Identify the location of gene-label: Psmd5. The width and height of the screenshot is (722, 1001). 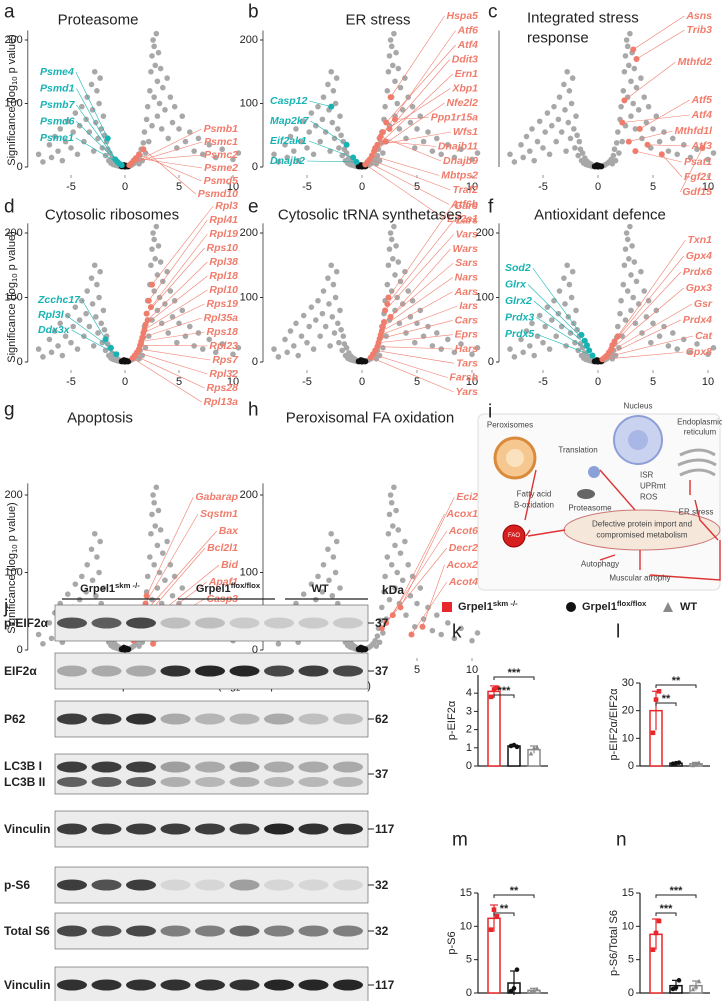
(221, 181).